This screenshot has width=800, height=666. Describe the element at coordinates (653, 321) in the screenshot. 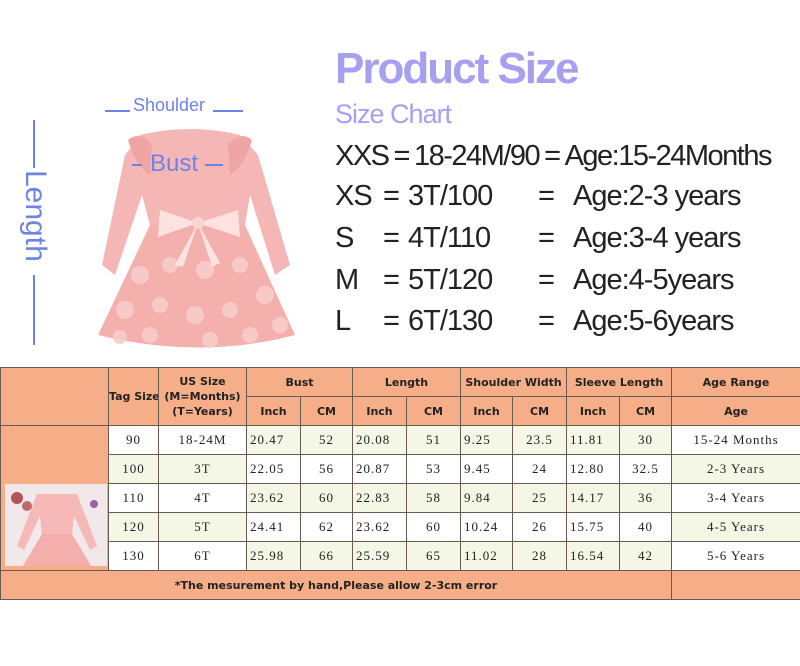

I see `size-line-age: Age:5-6years` at that location.